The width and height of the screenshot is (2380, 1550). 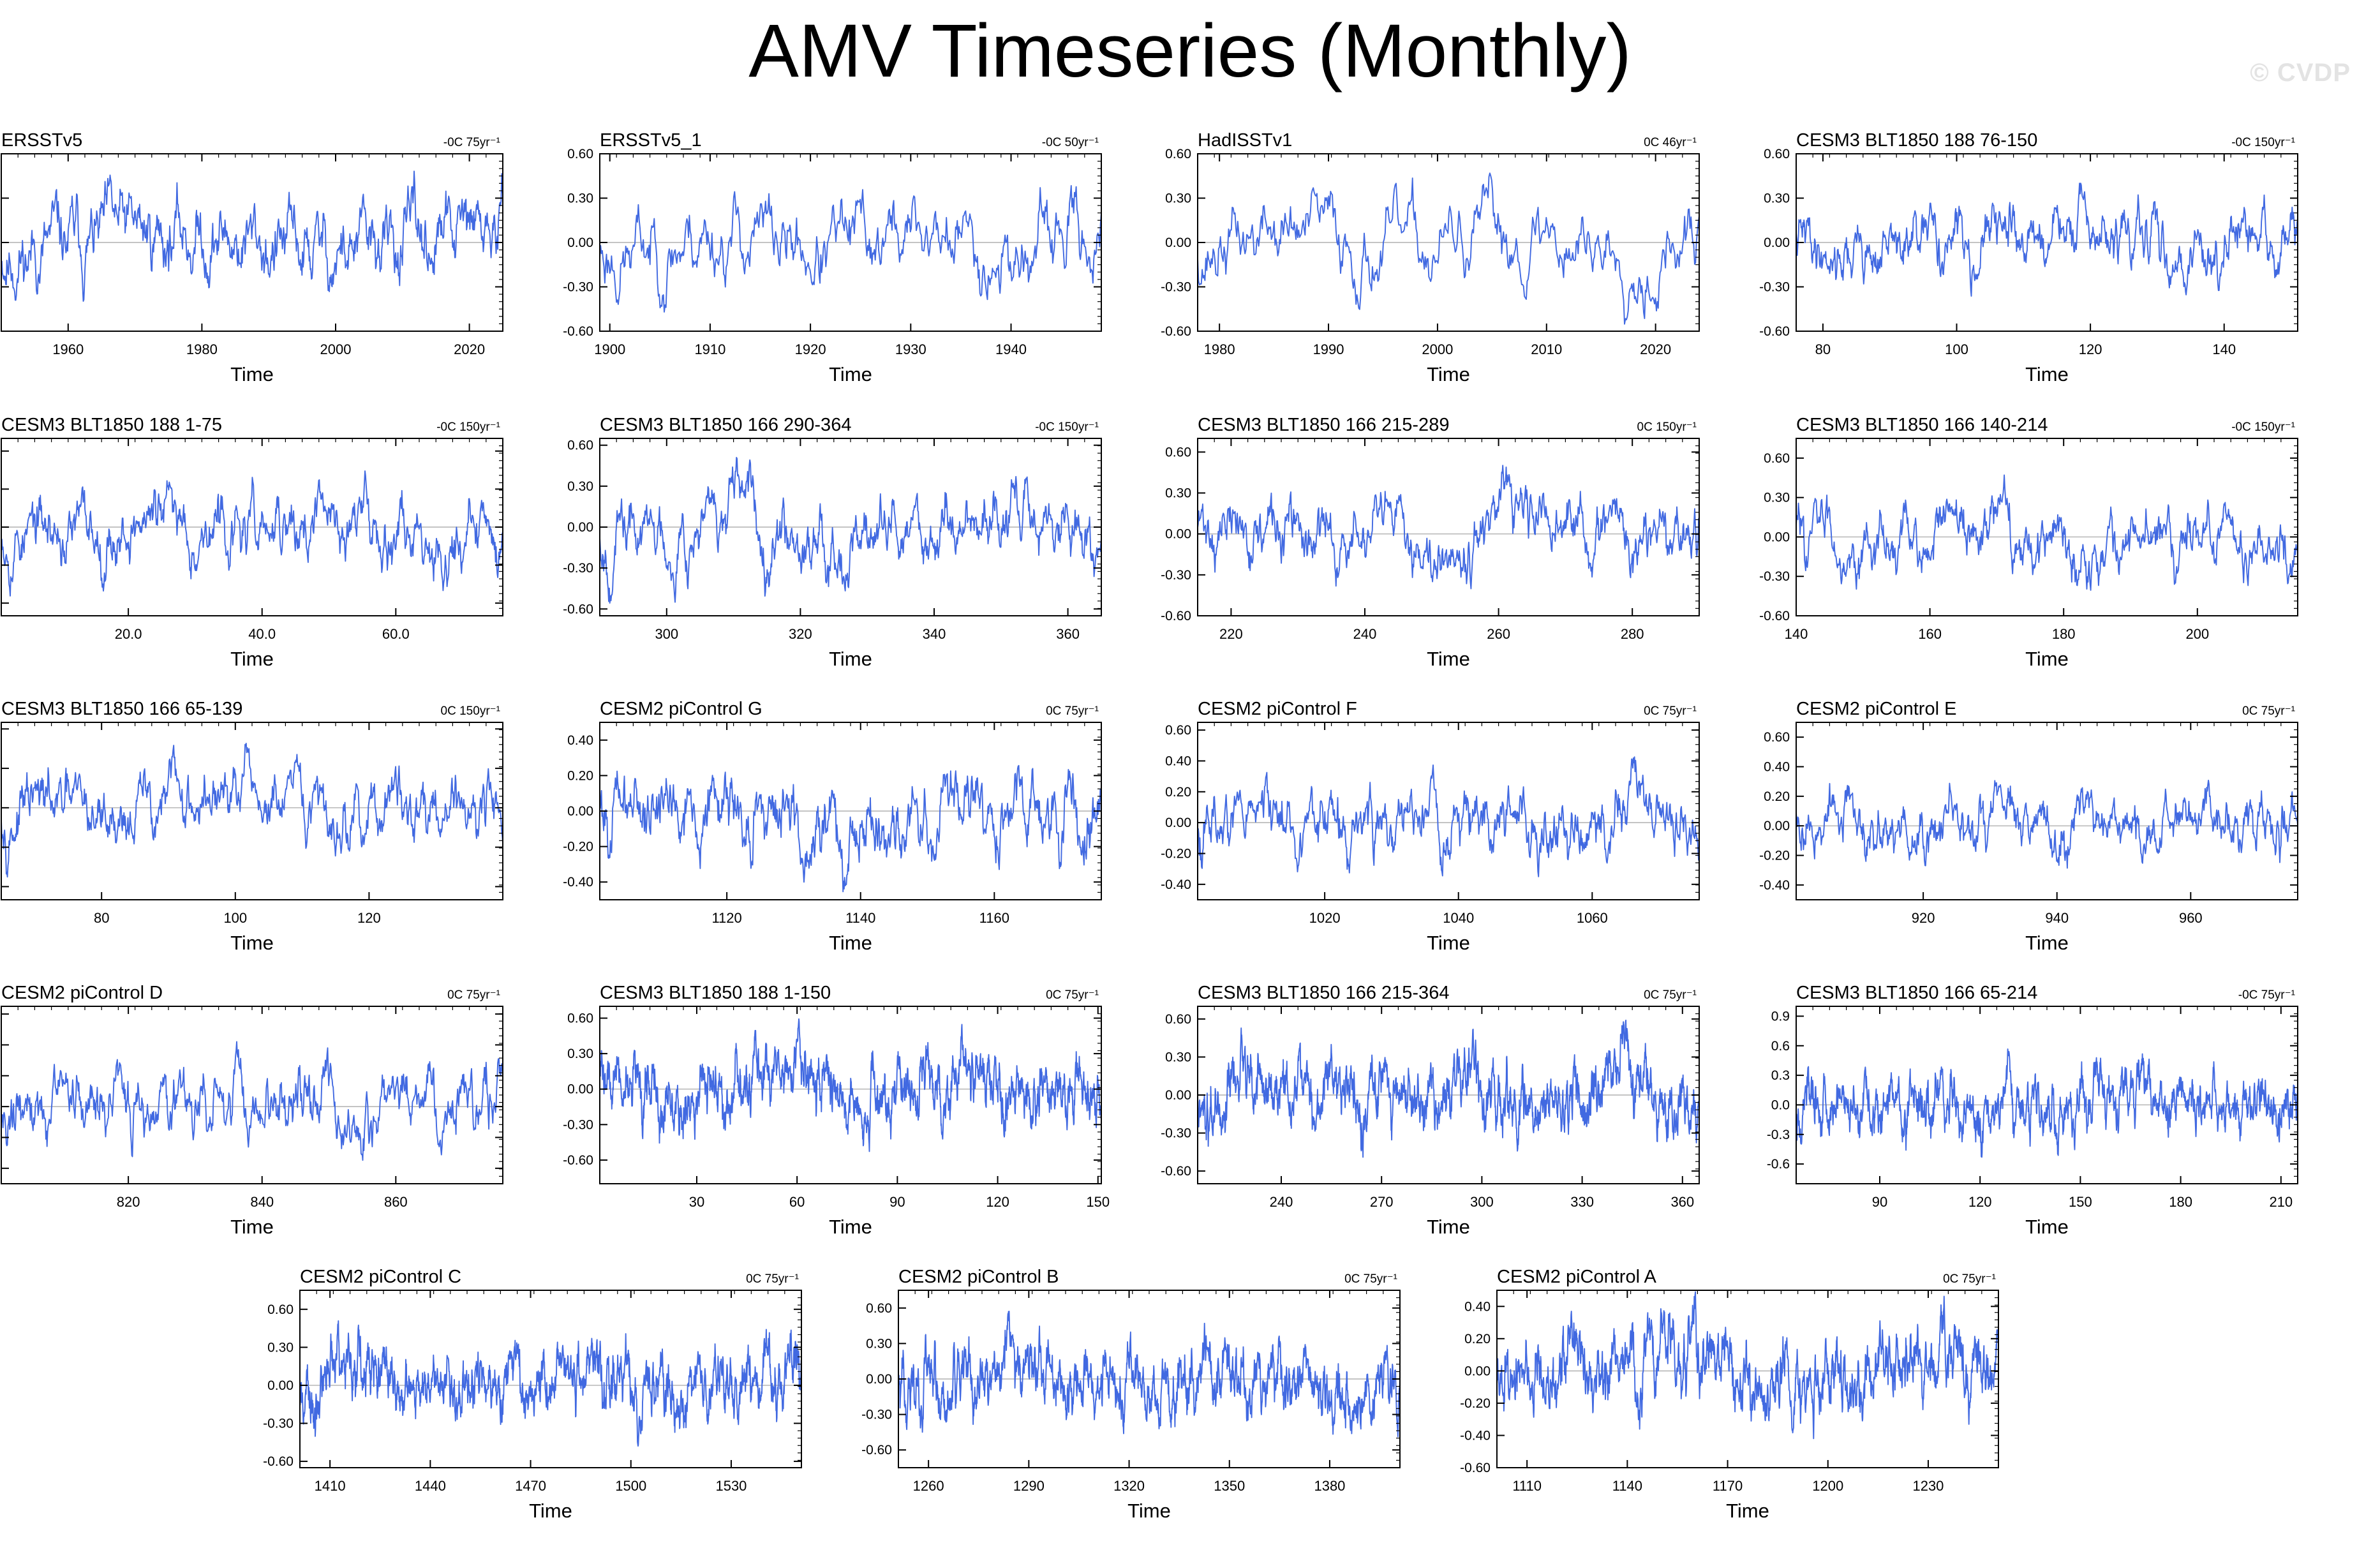 I want to click on y-tick-label: 0.9, so click(x=1780, y=1016).